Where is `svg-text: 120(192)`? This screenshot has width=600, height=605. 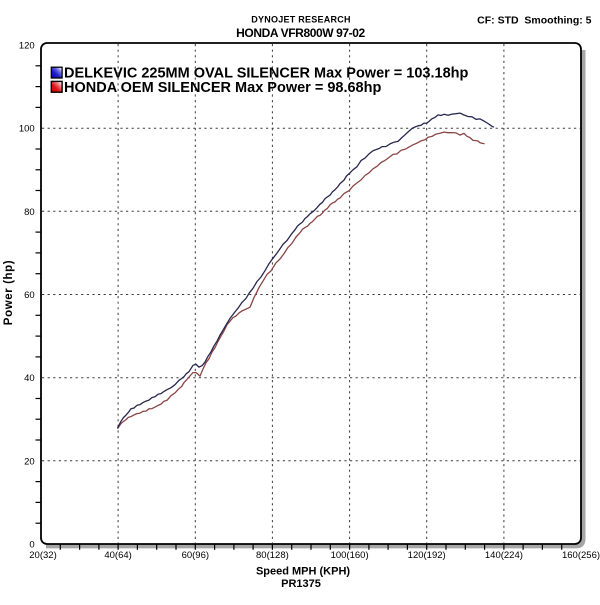 svg-text: 120(192) is located at coordinates (427, 555).